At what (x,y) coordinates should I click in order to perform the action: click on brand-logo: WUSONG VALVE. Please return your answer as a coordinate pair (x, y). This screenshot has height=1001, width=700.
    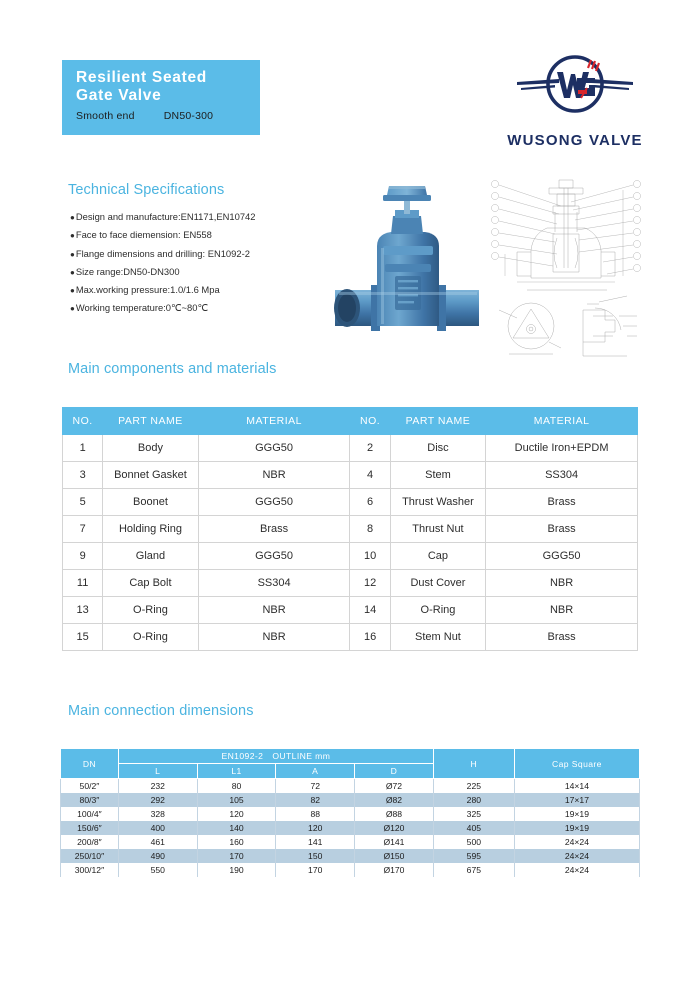
    Looking at the image, I should click on (575, 100).